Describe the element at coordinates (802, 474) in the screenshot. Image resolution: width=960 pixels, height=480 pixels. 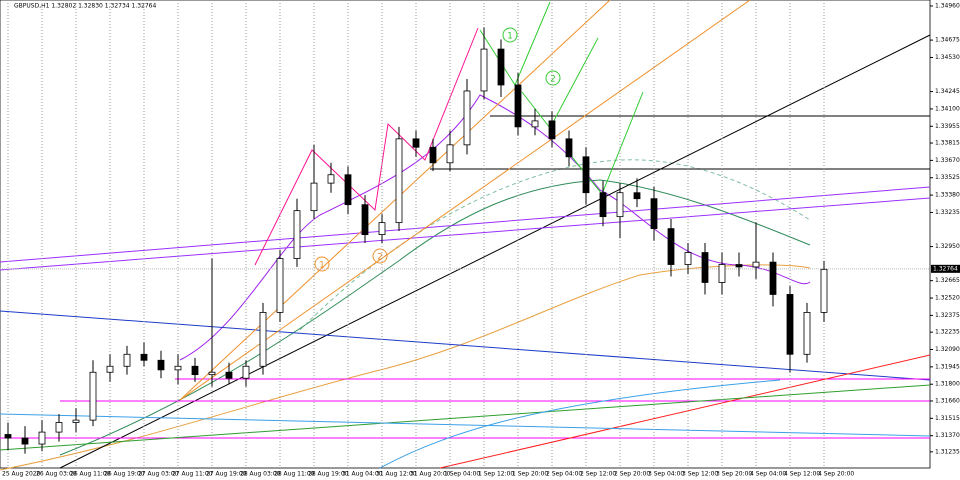
I see `x-tick-label: 4 Sep 12:00` at that location.